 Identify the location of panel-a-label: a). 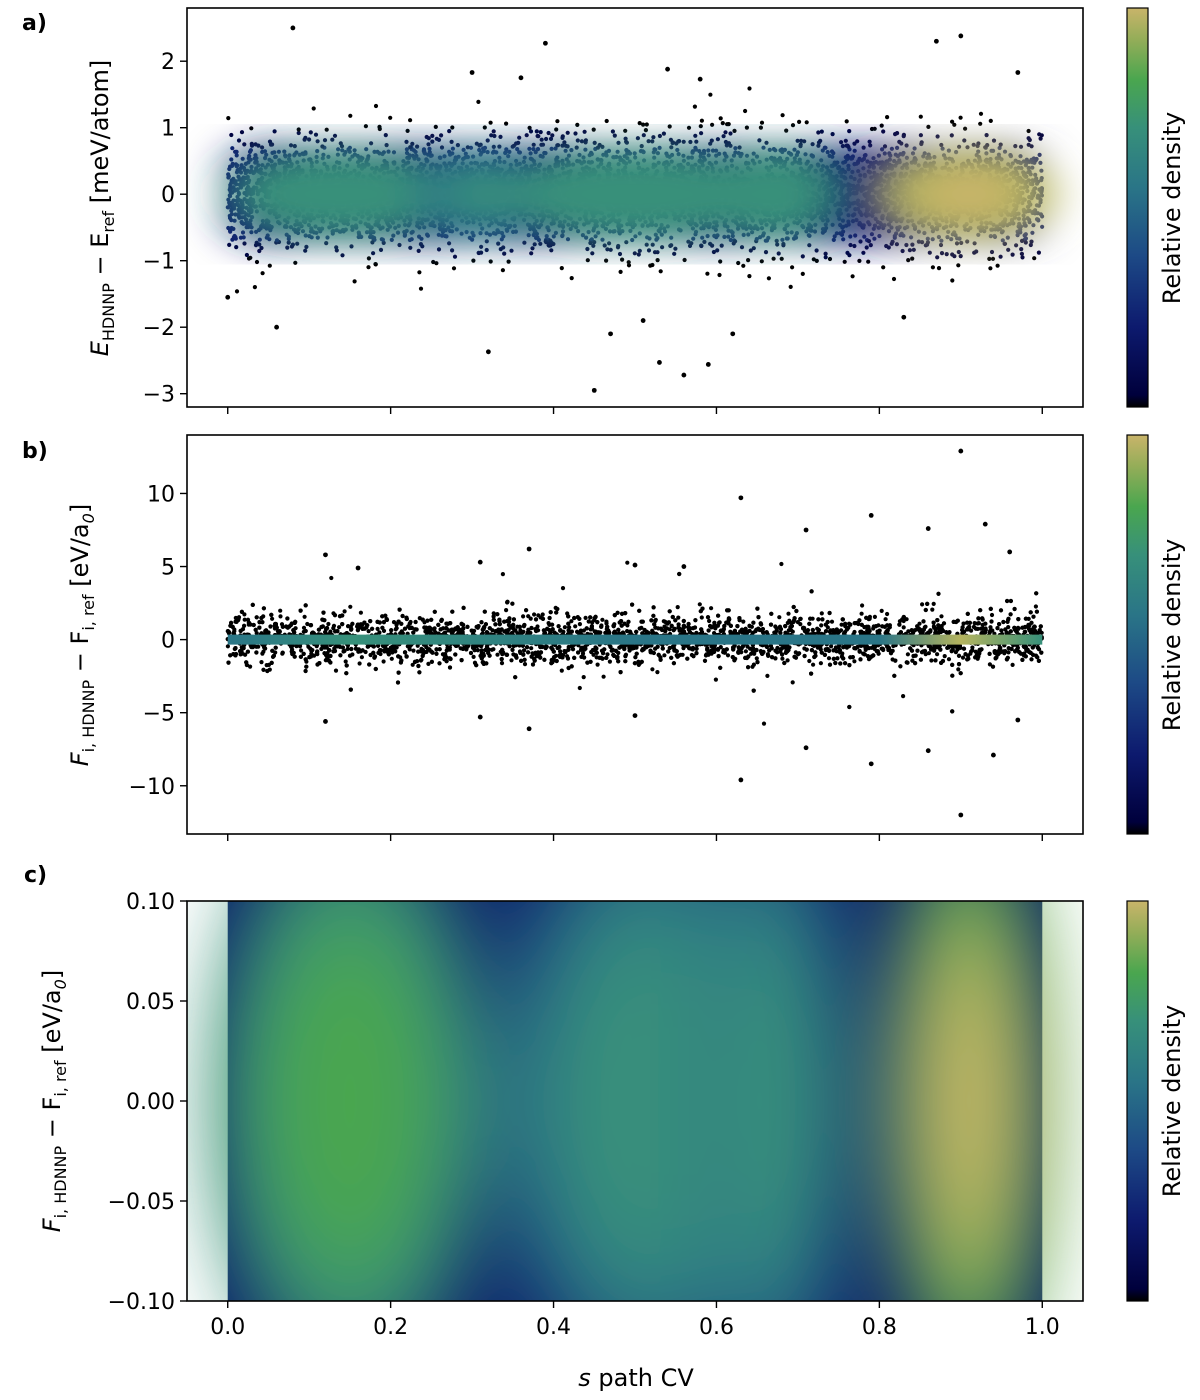
(34, 23).